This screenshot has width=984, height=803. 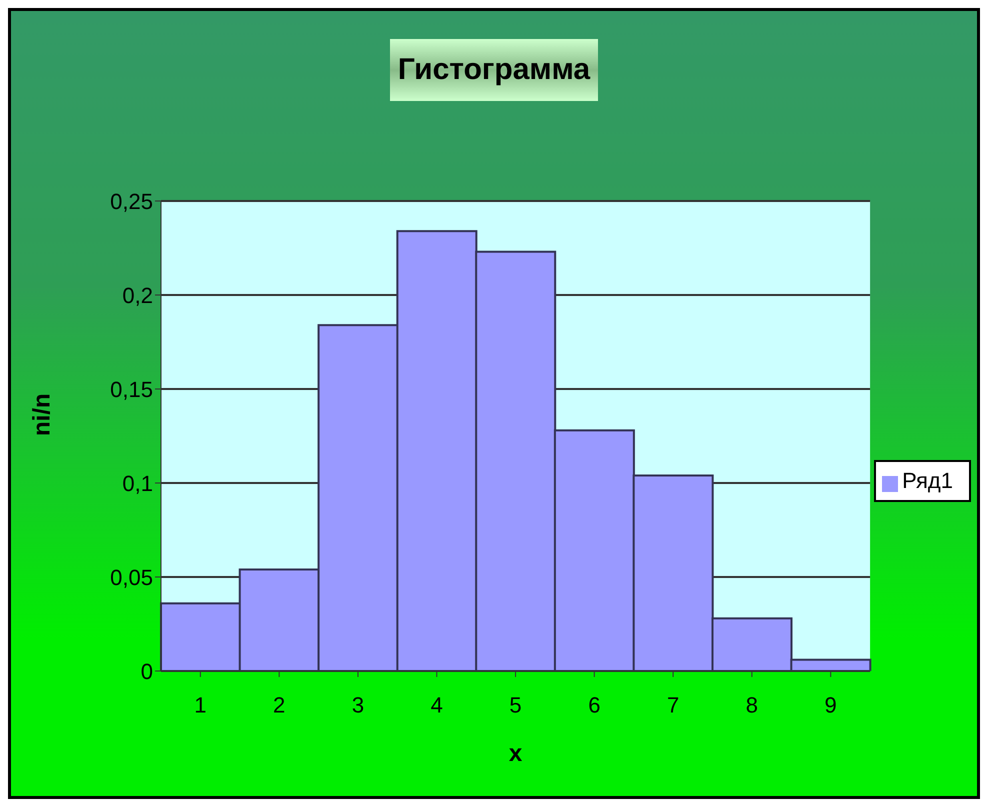 I want to click on x-tick-label: 3, so click(x=358, y=705).